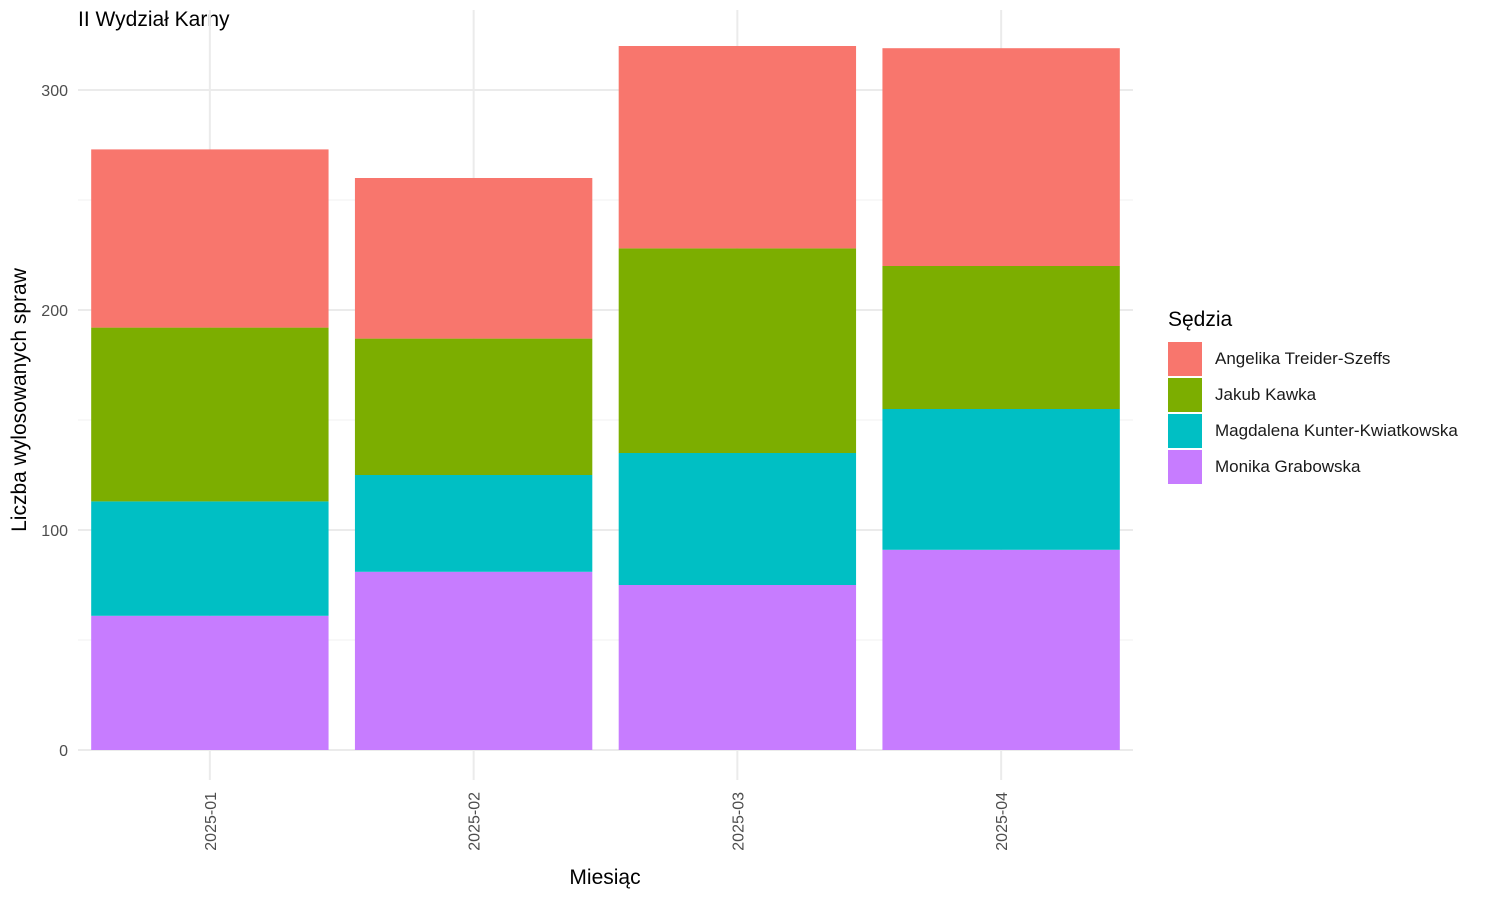 This screenshot has height=900, width=1500. What do you see at coordinates (19, 400) in the screenshot?
I see `y-axis-title: Liczba wylosowanych spraw` at bounding box center [19, 400].